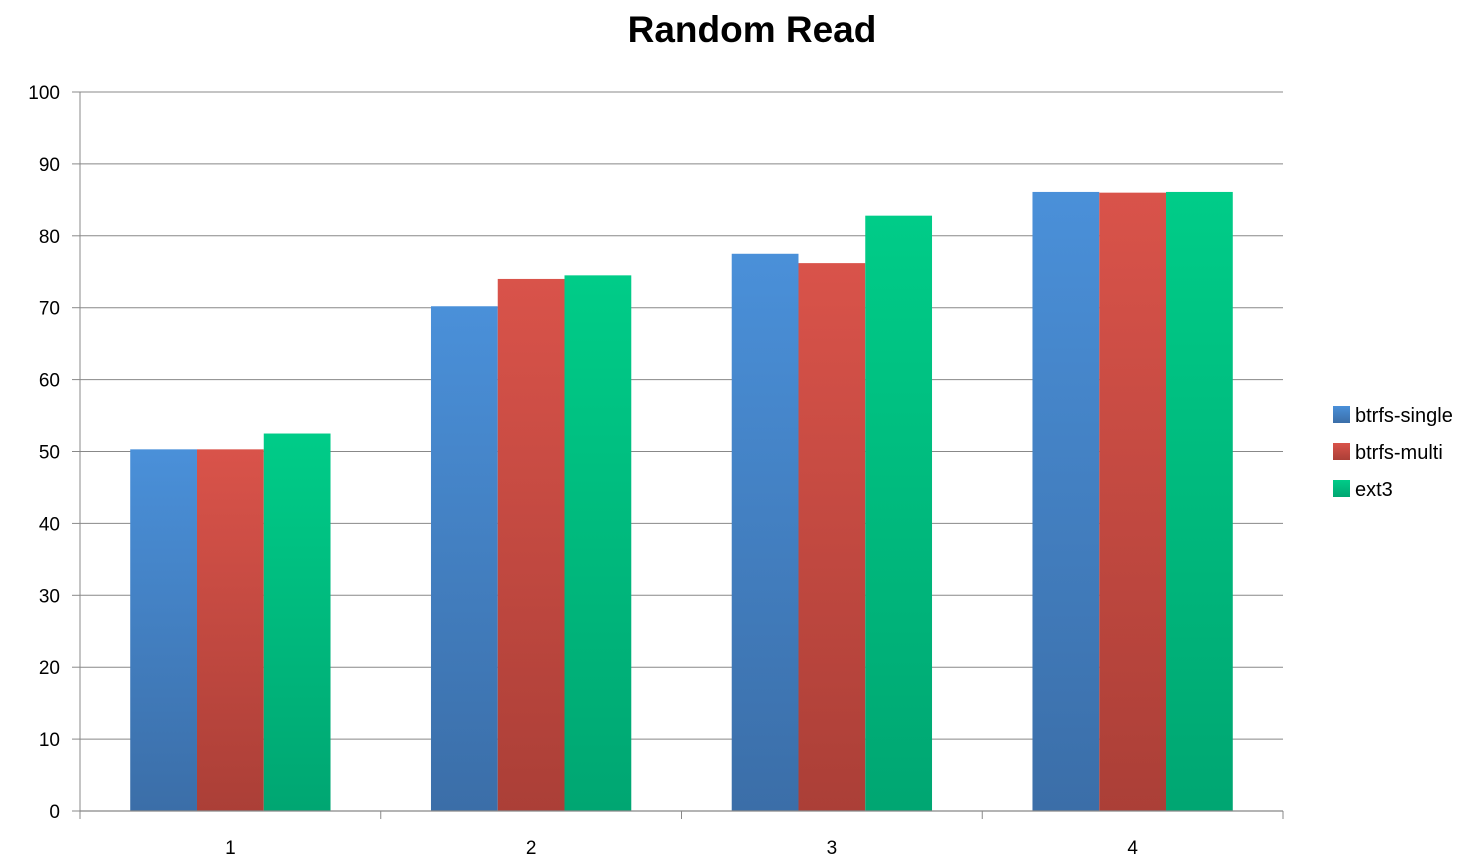  I want to click on y-tick-label: 30, so click(49, 596).